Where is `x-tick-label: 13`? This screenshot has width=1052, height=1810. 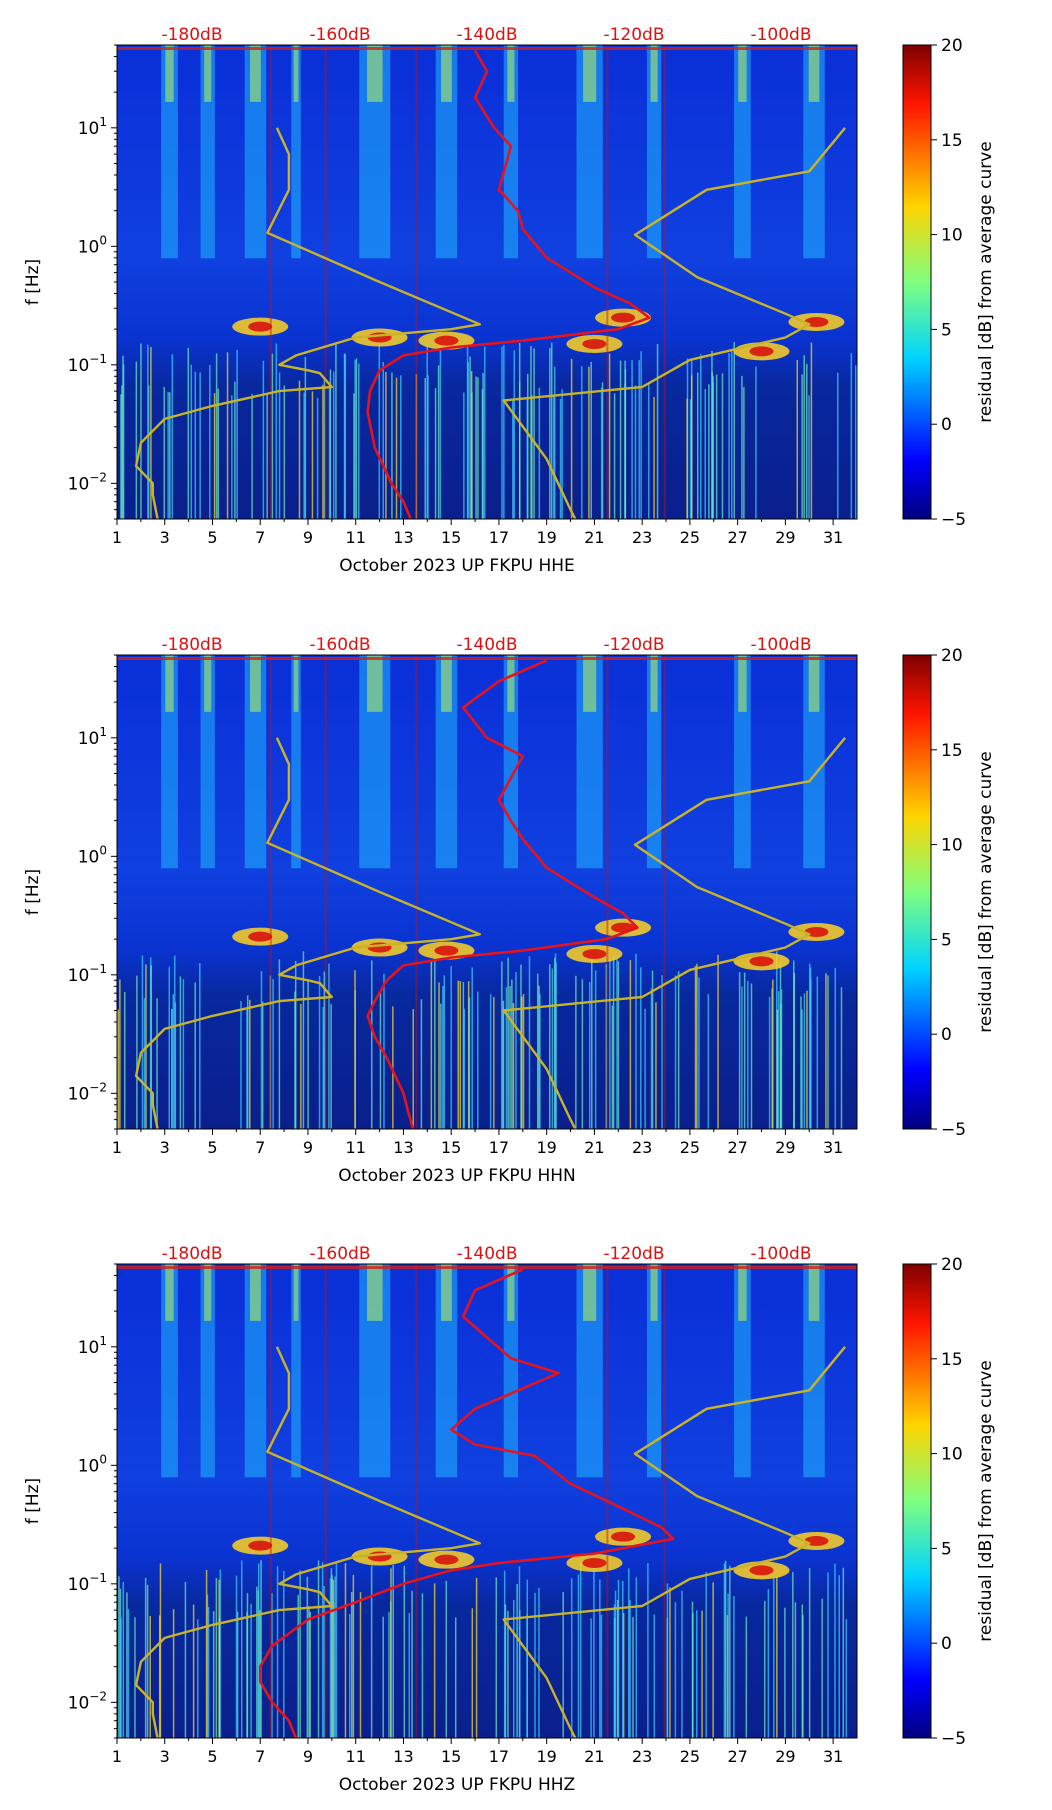 x-tick-label: 13 is located at coordinates (403, 1756).